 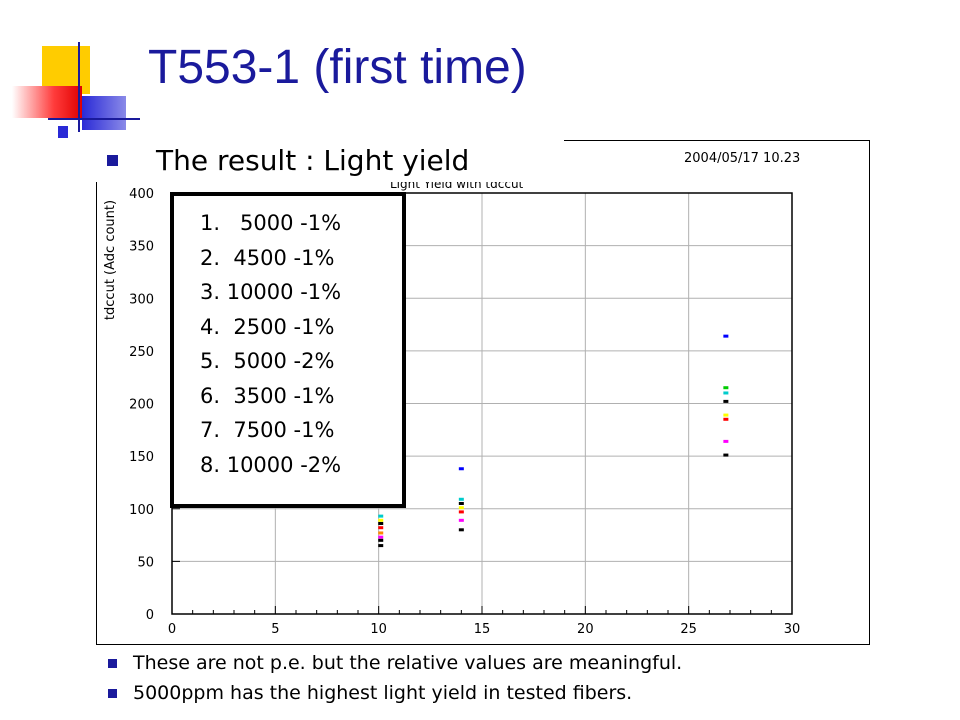 I want to click on y-tick-label: 100, so click(x=141, y=510).